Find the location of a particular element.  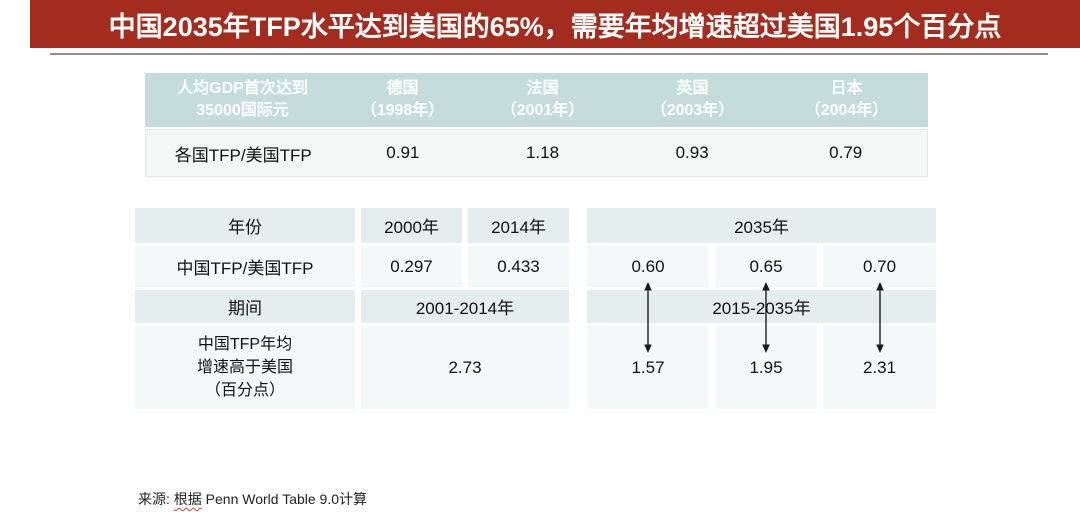

table1-data-row: 各国TFP/美国TFP 0.91 1.18 0.93 0.79 is located at coordinates (536, 153).